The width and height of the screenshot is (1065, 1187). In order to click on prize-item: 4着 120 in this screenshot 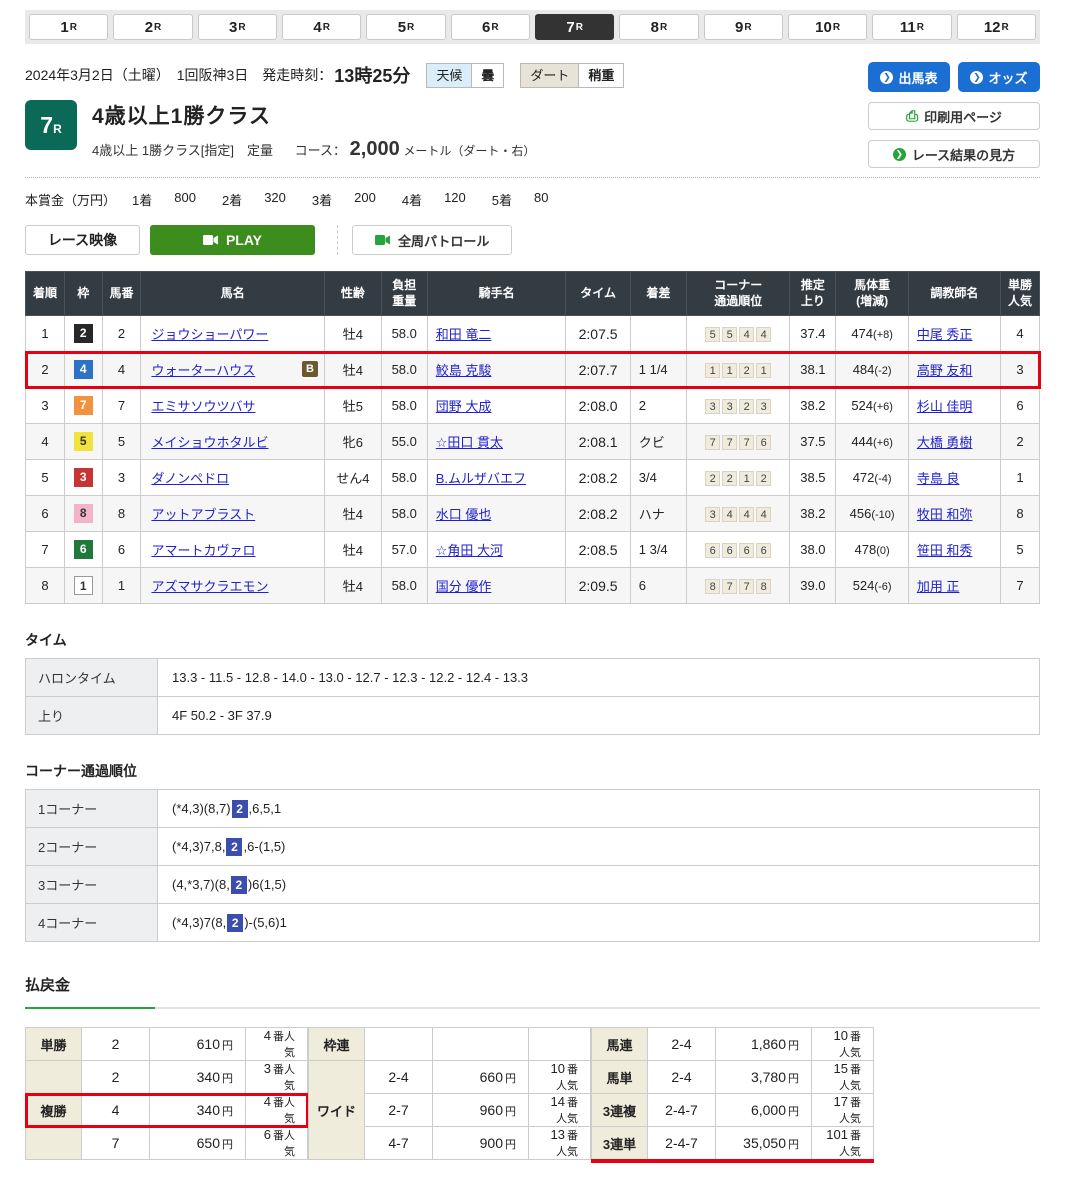, I will do `click(433, 199)`.